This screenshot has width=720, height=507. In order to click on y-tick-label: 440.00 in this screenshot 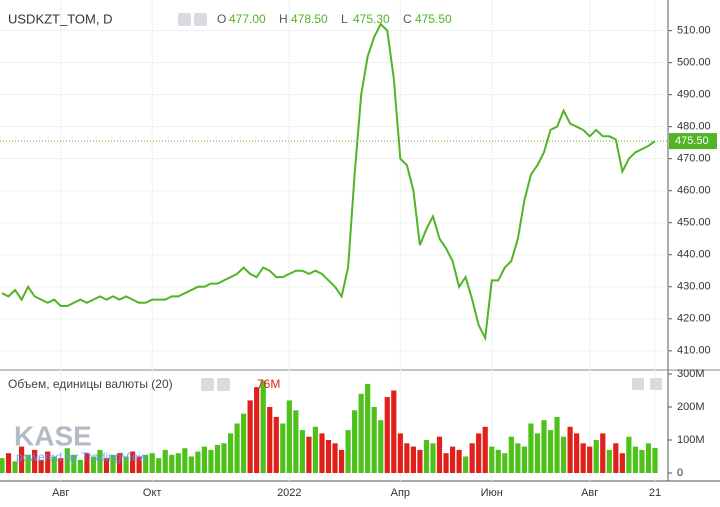, I will do `click(694, 255)`.